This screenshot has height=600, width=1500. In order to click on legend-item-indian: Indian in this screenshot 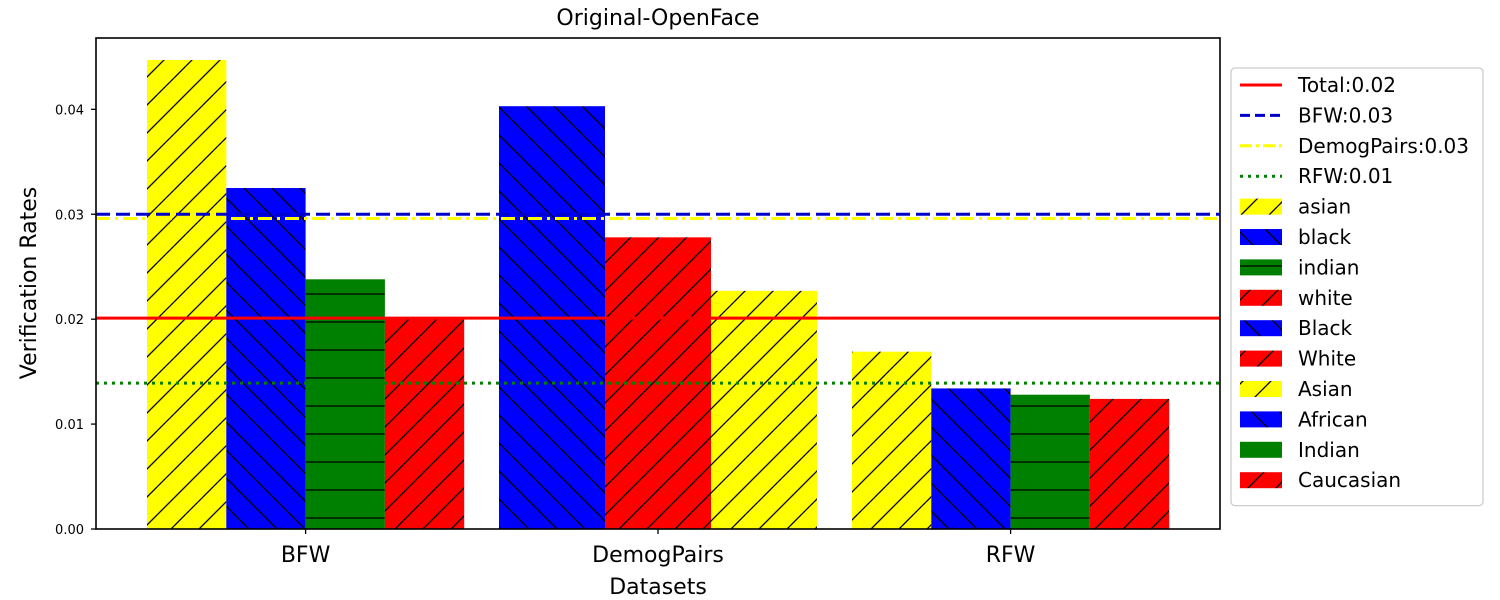, I will do `click(1300, 450)`.